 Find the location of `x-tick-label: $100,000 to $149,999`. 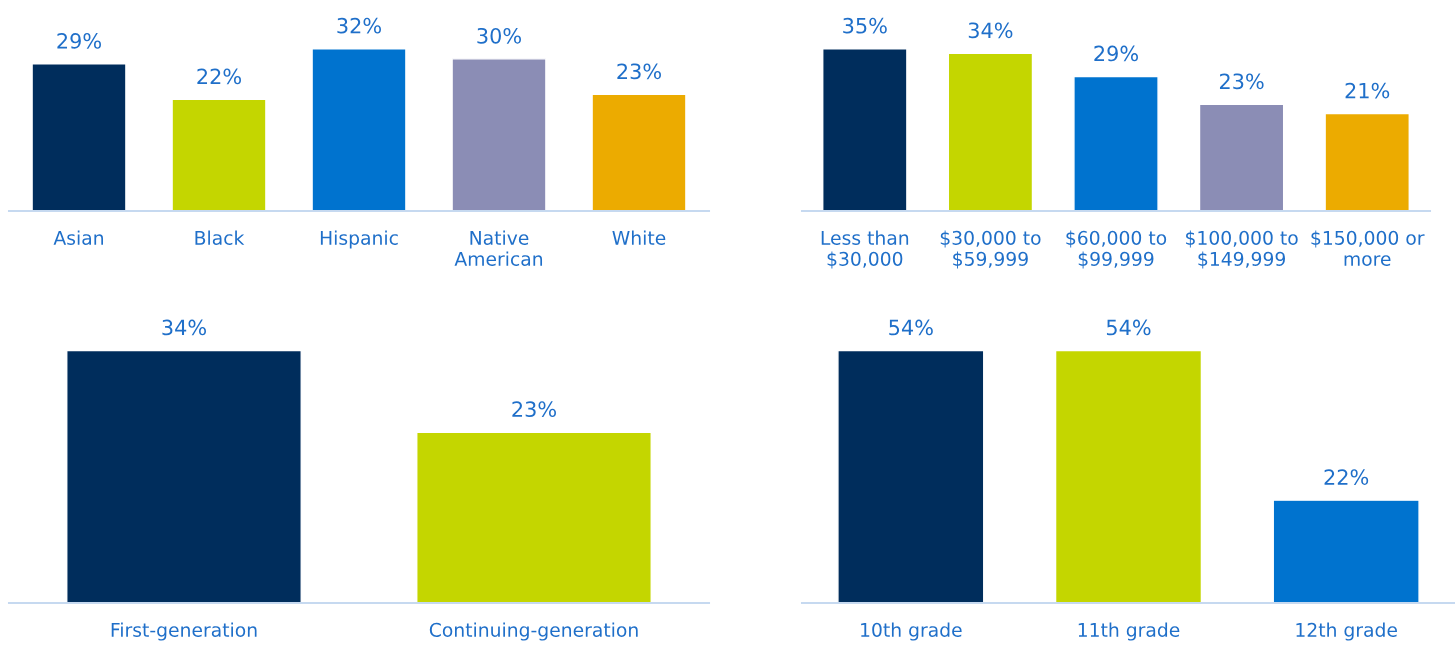

x-tick-label: $100,000 to $149,999 is located at coordinates (1242, 249).